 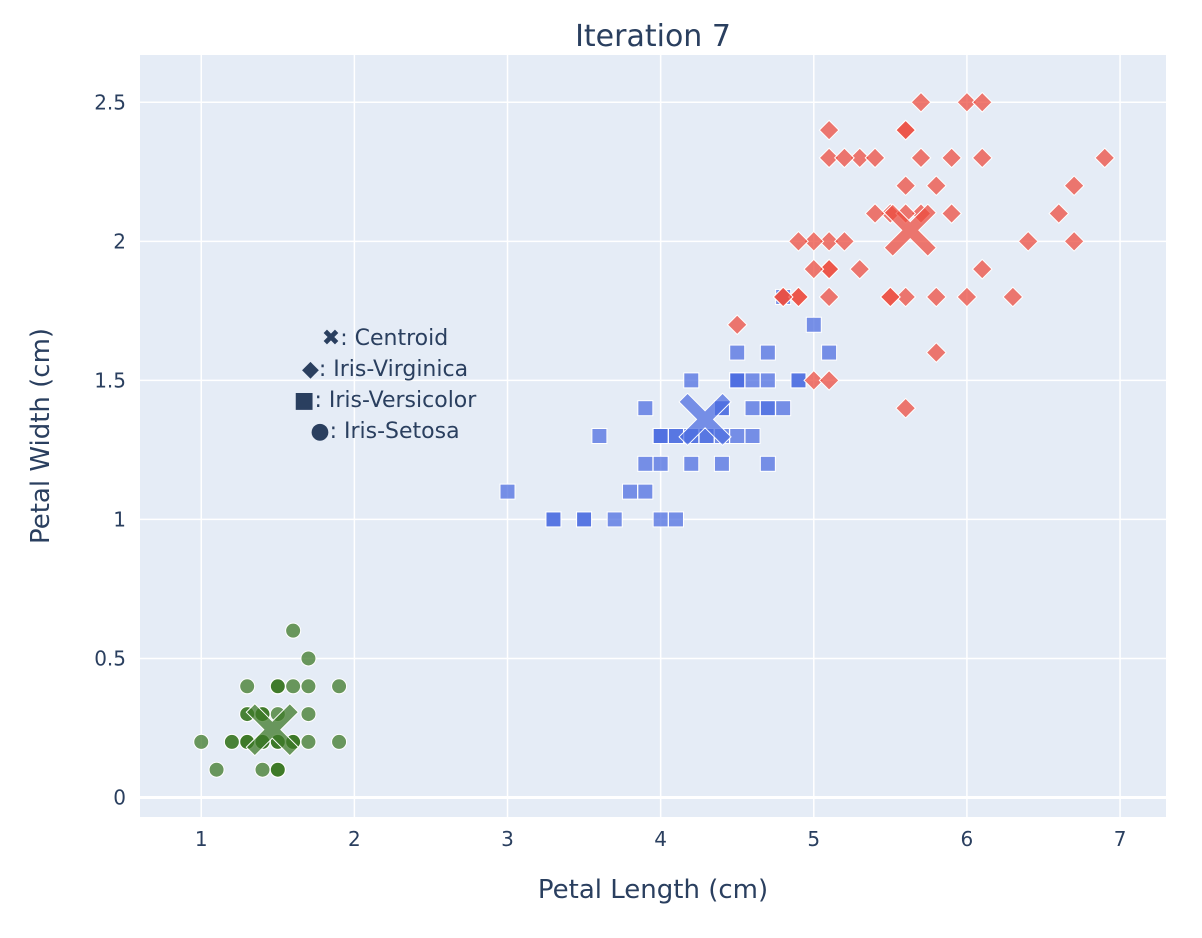 What do you see at coordinates (119, 798) in the screenshot?
I see `y-tick-label: 0` at bounding box center [119, 798].